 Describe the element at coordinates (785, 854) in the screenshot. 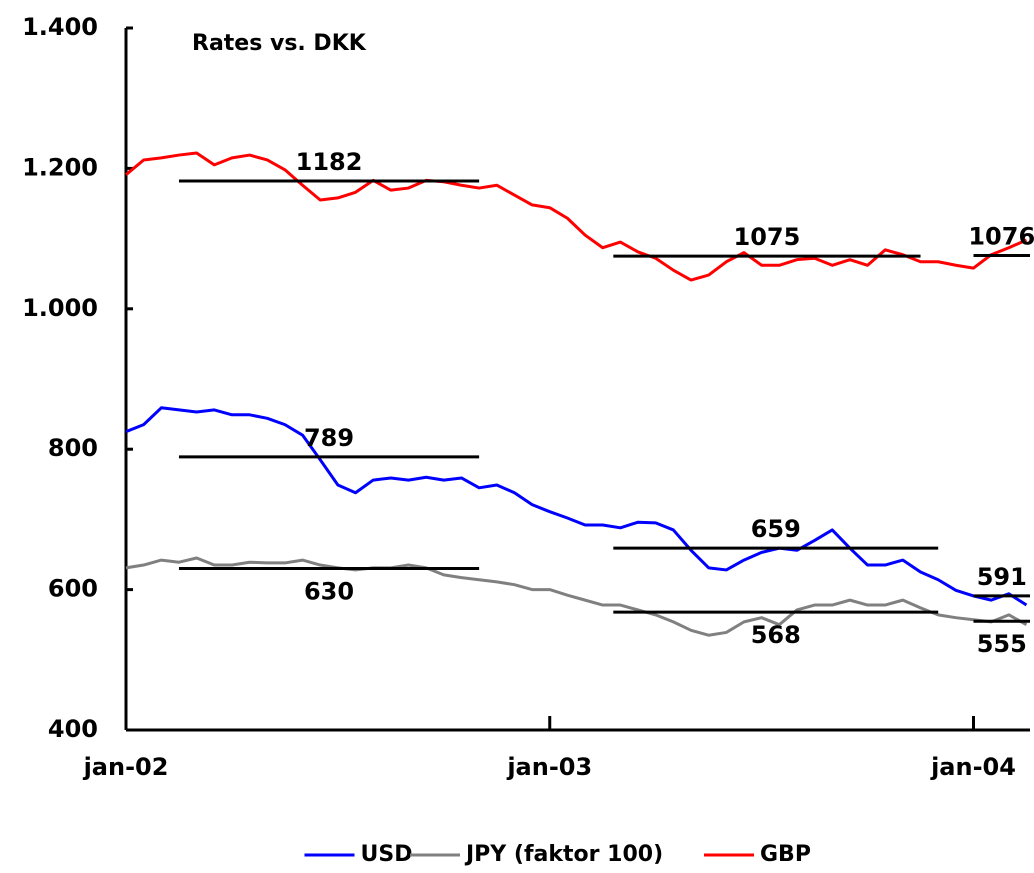

I see `legend-label: GBP` at that location.